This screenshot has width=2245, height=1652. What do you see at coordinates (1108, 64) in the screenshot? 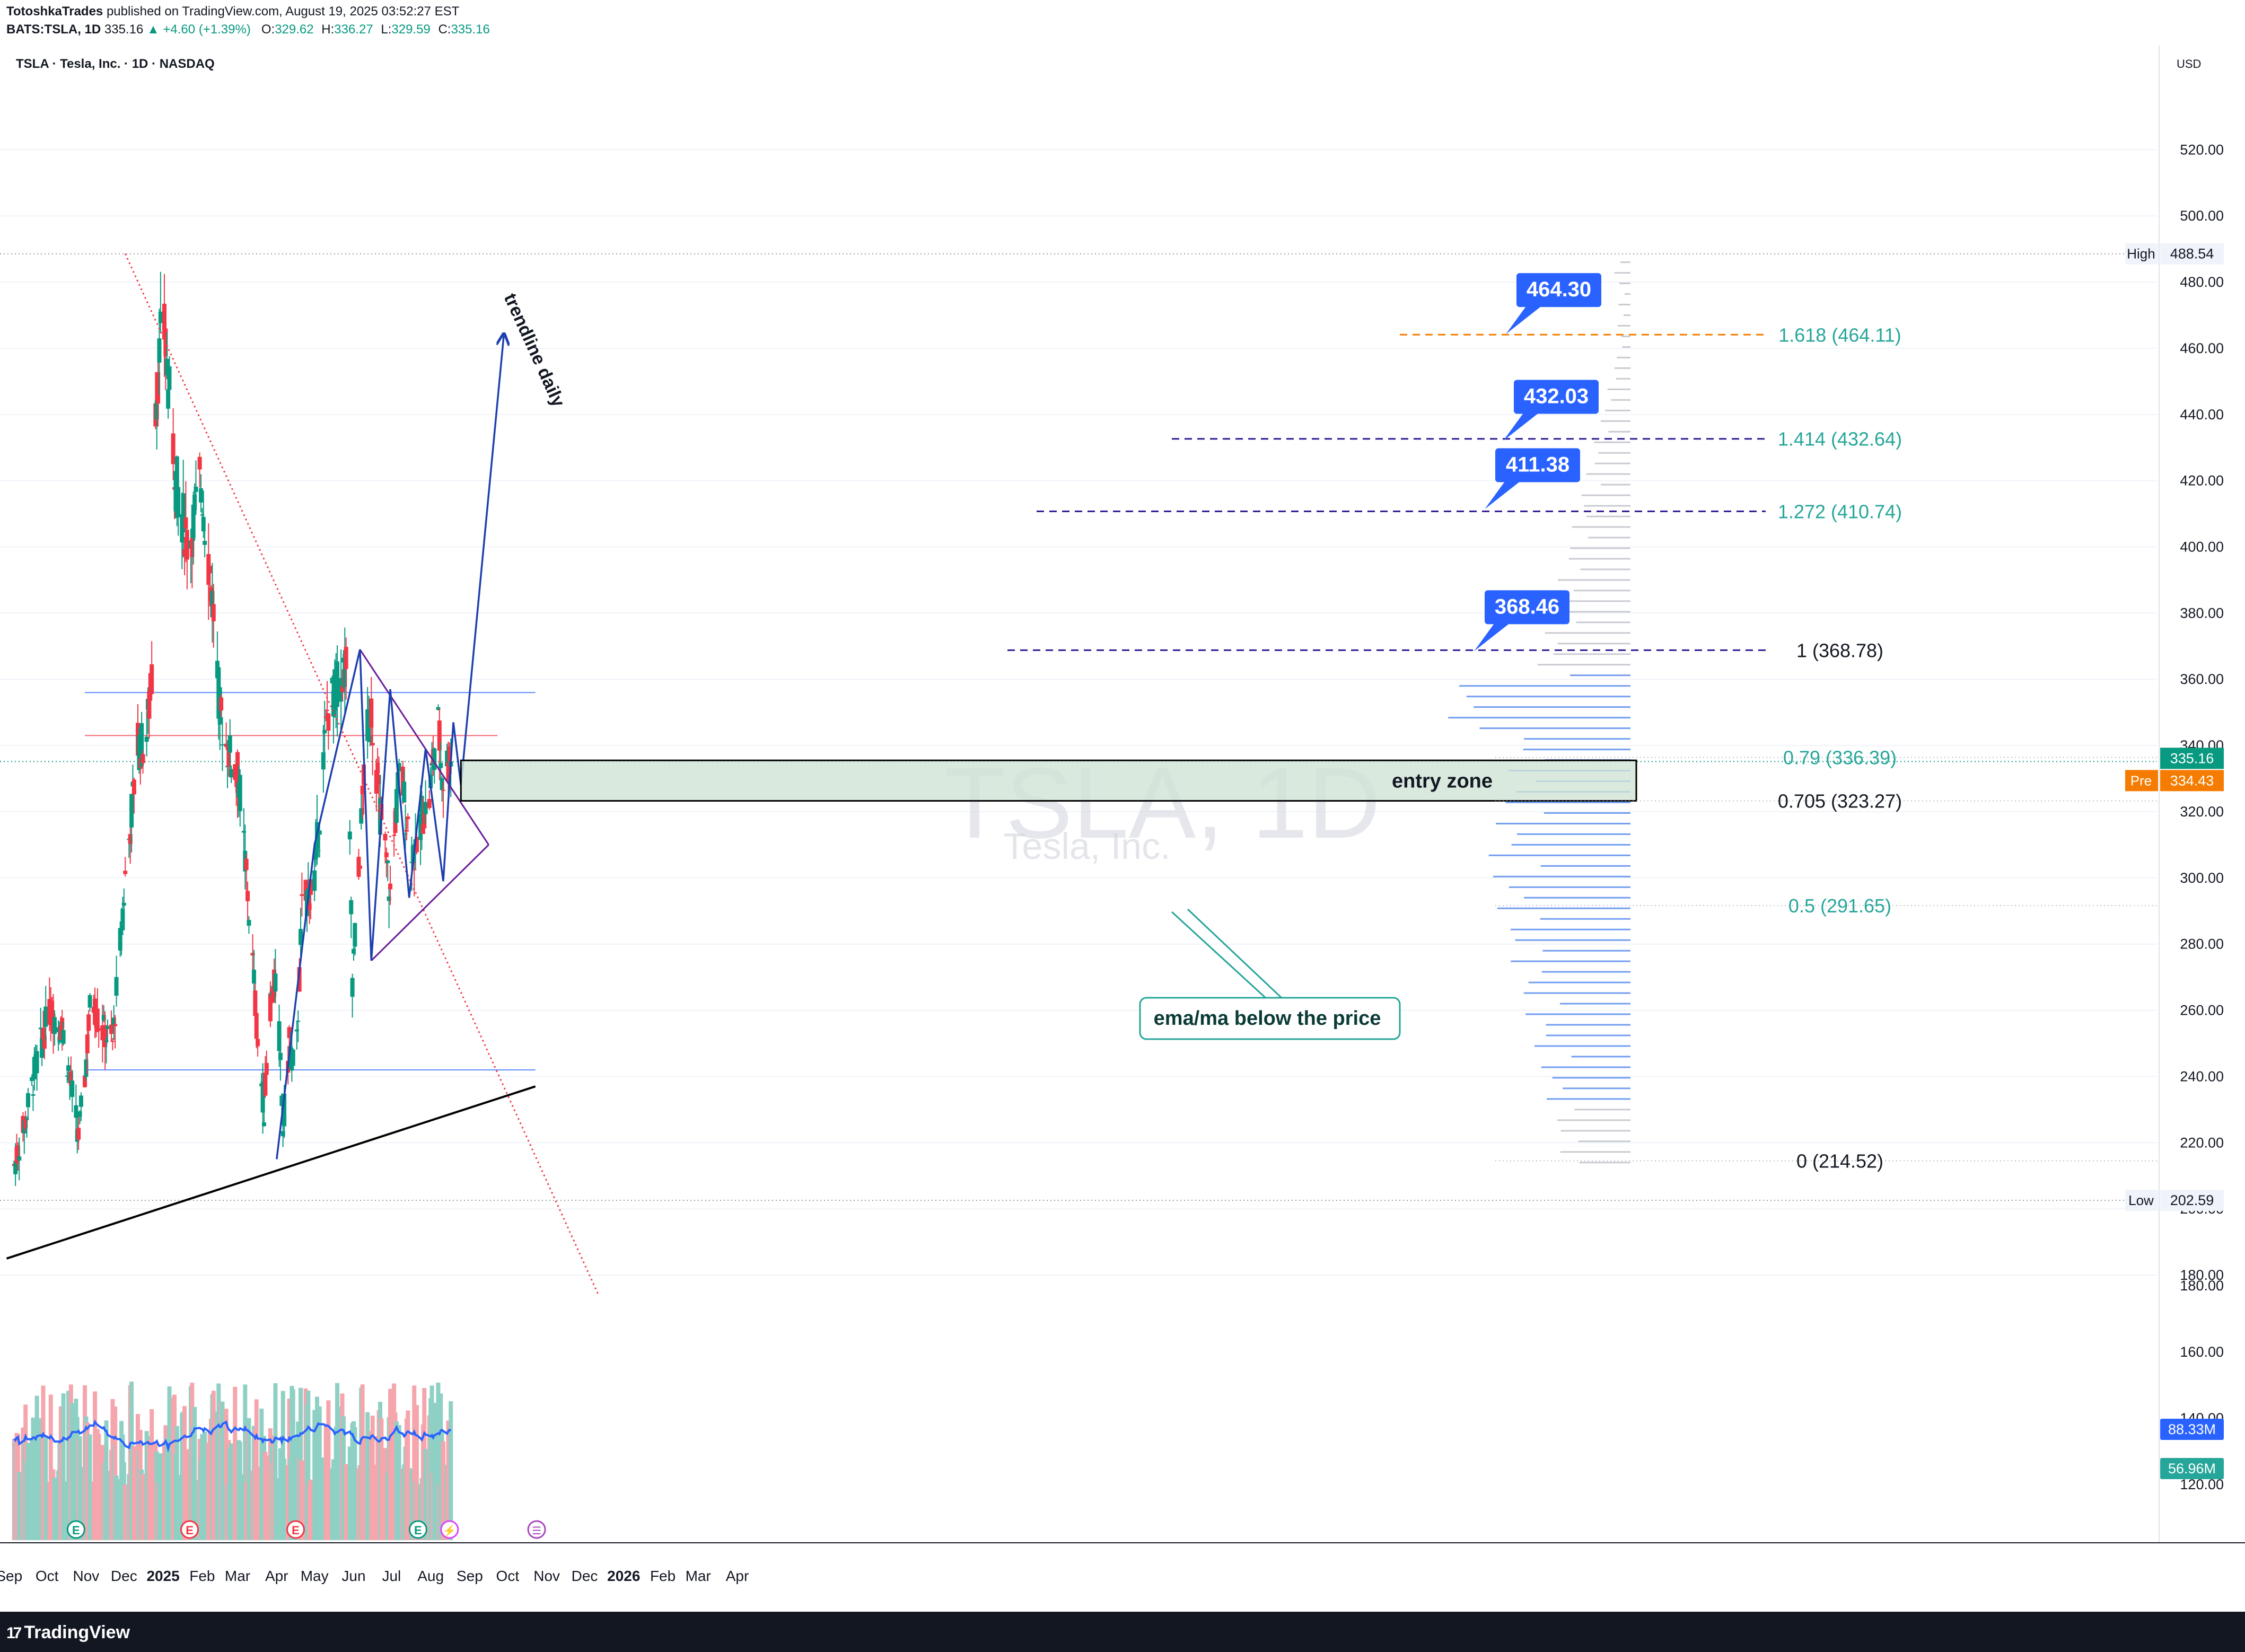
I see `chart-legend: TSLA · Tesla, Inc. · 1D · NASDAQ USD` at bounding box center [1108, 64].